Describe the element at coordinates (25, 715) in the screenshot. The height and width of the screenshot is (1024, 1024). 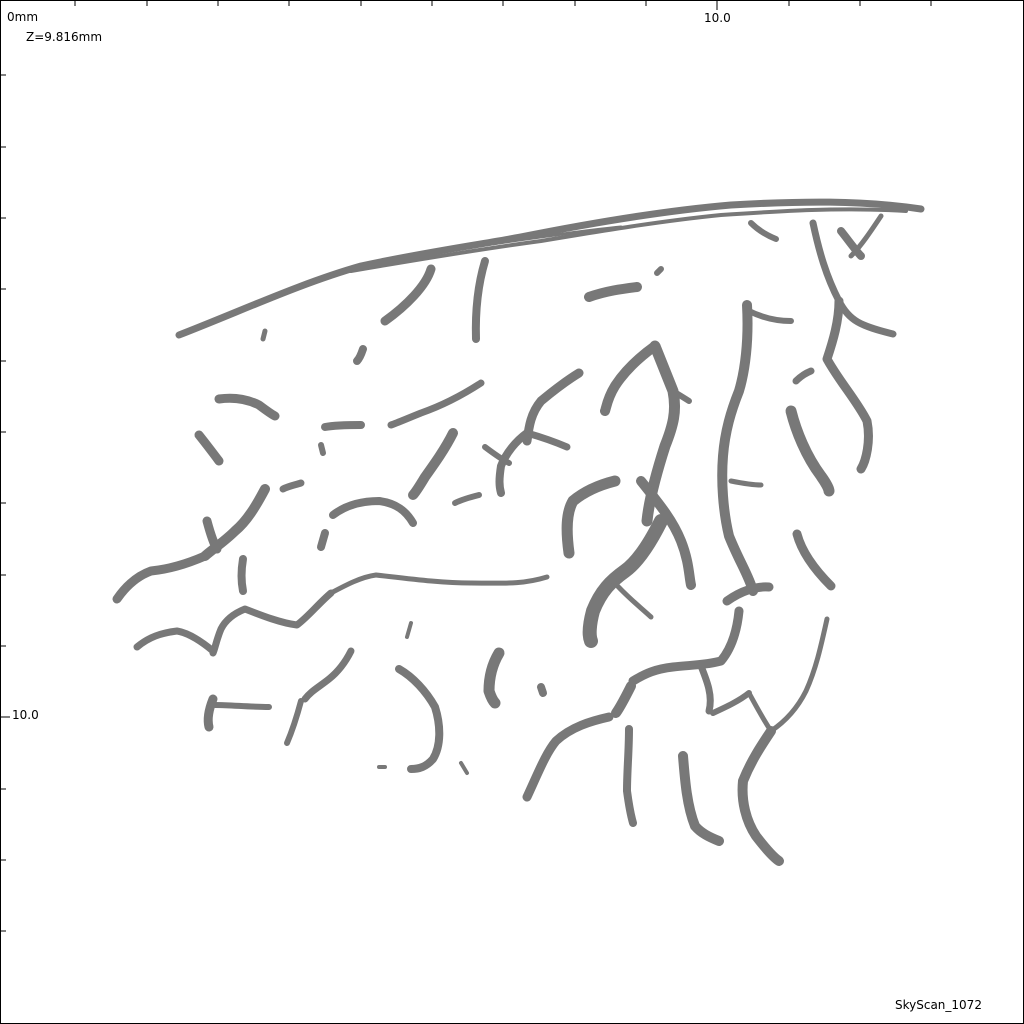
I see `y-scale-label: 10.0` at that location.